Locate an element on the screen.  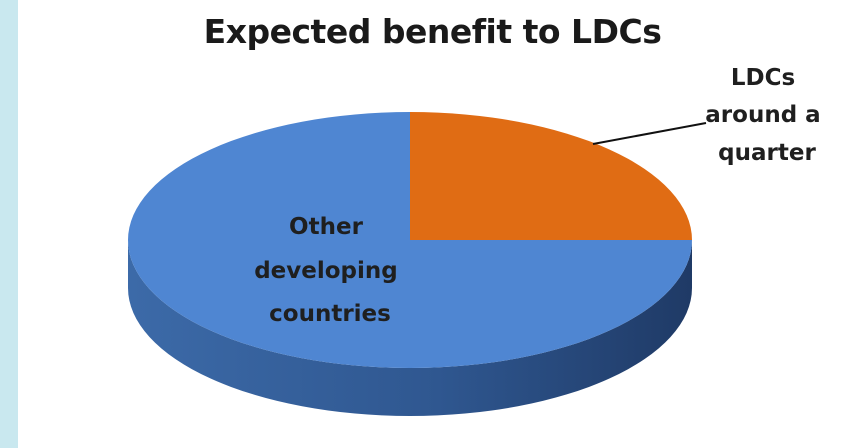
slice-label-ldcs-line1: LDCs is located at coordinates (763, 78).